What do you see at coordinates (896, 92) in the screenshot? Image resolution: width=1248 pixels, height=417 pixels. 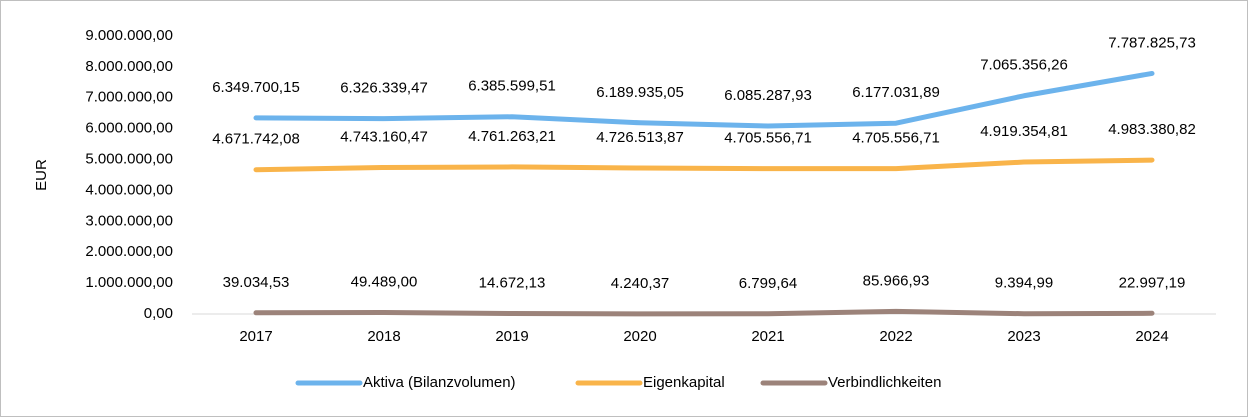 I see `data-label: 6.177.031,89` at bounding box center [896, 92].